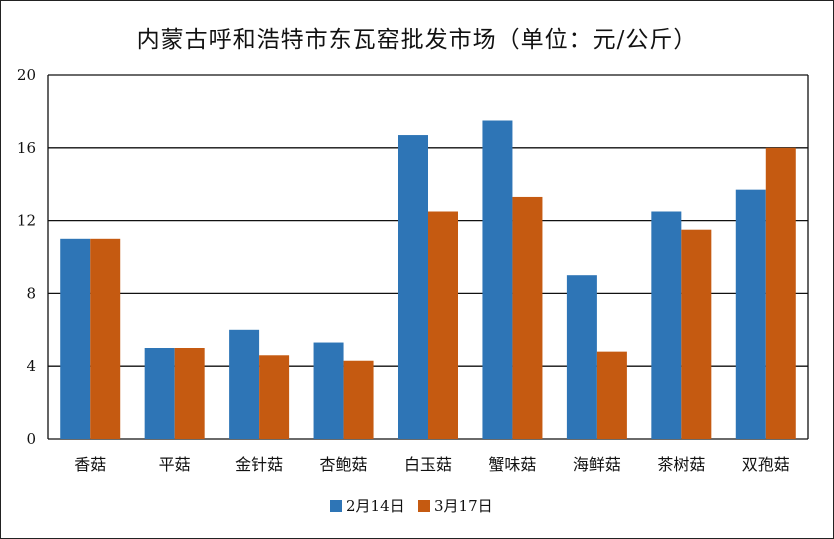 The height and width of the screenshot is (539, 834). Describe the element at coordinates (31, 439) in the screenshot. I see `y-tick-label: 0` at that location.